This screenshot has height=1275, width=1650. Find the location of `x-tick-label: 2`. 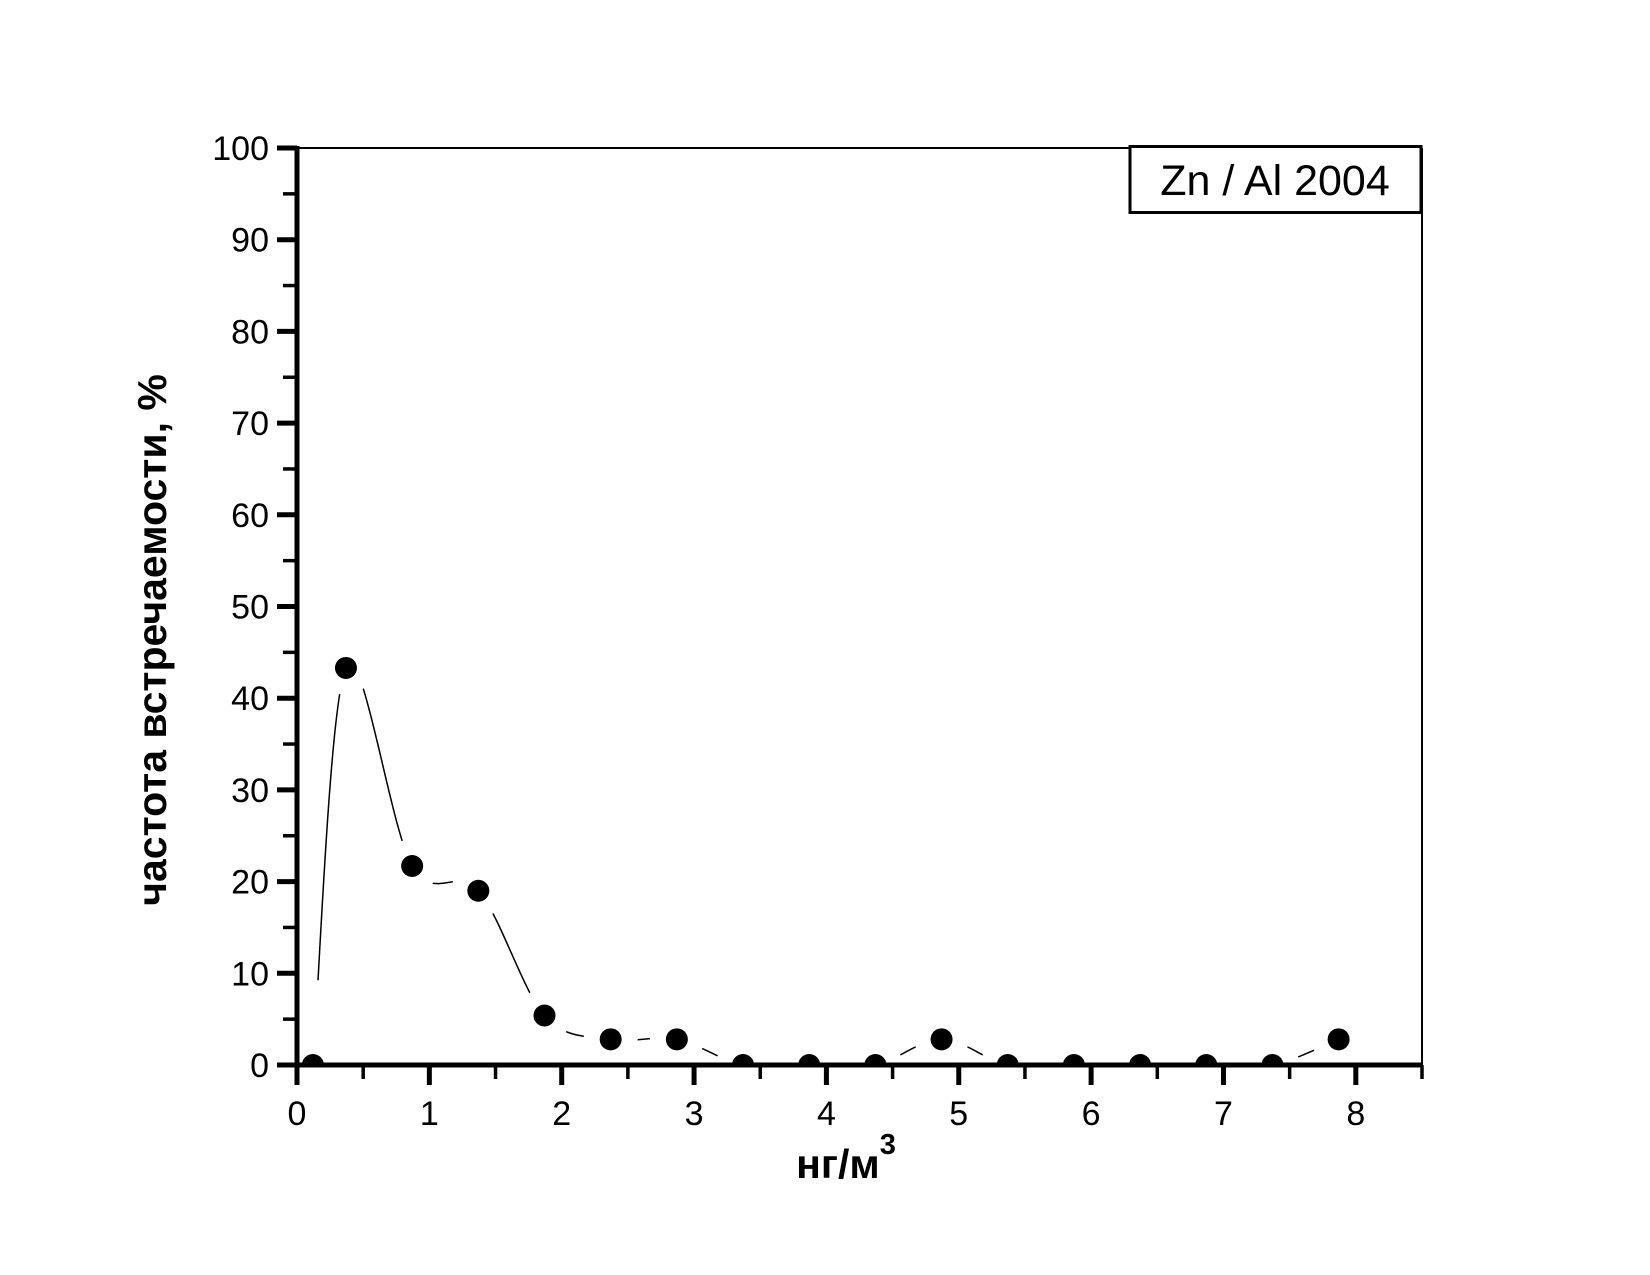

x-tick-label: 2 is located at coordinates (561, 1114).